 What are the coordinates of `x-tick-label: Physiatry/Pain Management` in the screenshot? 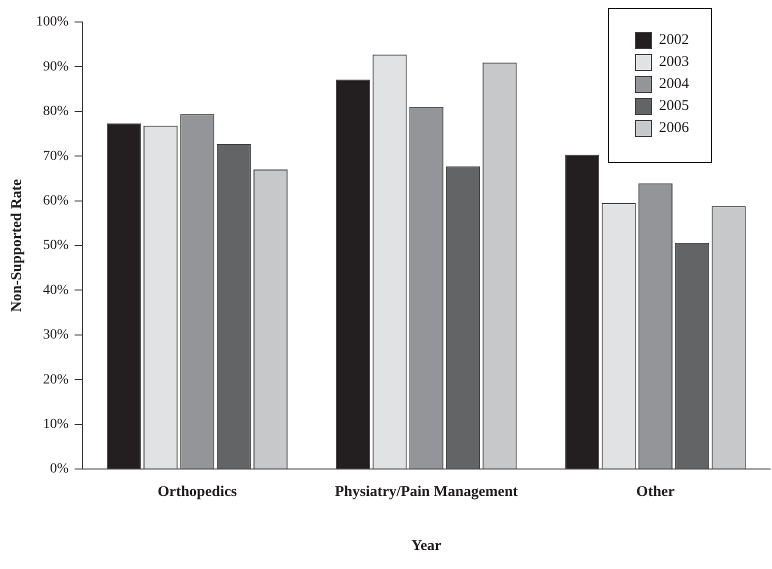 It's located at (426, 492).